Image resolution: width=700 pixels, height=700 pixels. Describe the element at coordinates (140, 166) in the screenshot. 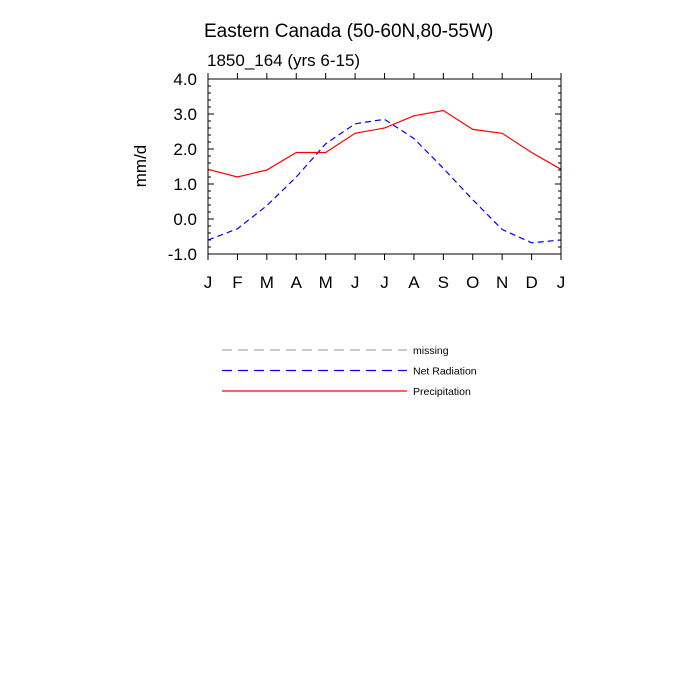

I see `y-axis-label: mm/d` at that location.